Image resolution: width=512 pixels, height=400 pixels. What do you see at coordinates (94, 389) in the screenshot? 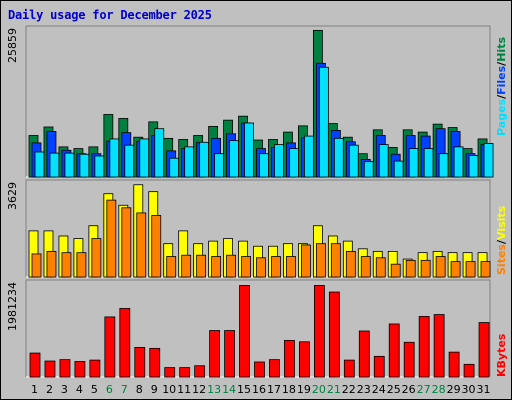
I see `day-label: 5` at bounding box center [94, 389].